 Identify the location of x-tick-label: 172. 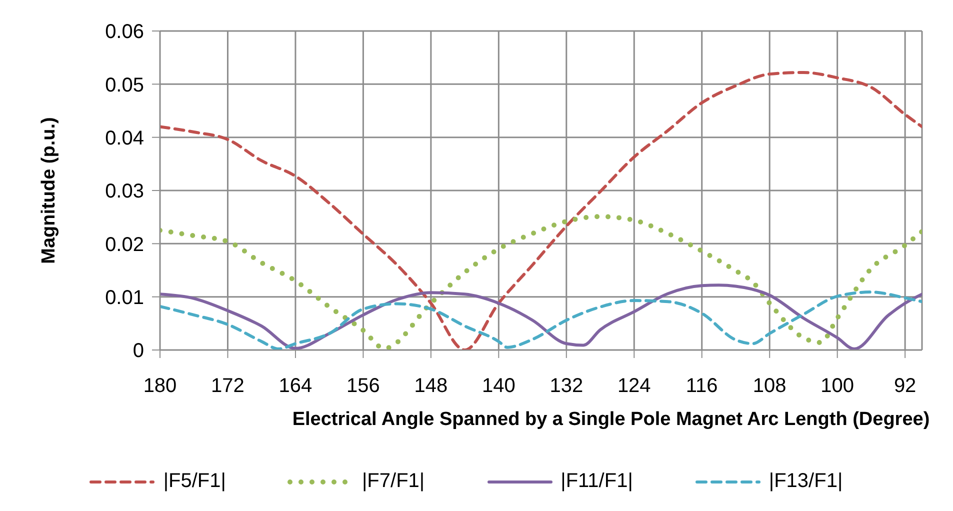
(227, 386).